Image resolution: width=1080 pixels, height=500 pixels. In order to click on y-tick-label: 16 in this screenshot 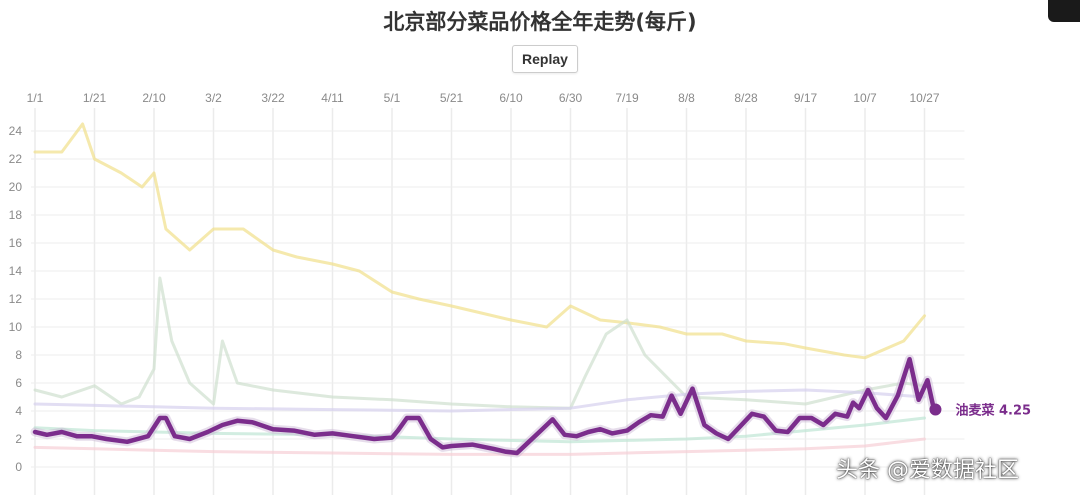, I will do `click(16, 243)`.